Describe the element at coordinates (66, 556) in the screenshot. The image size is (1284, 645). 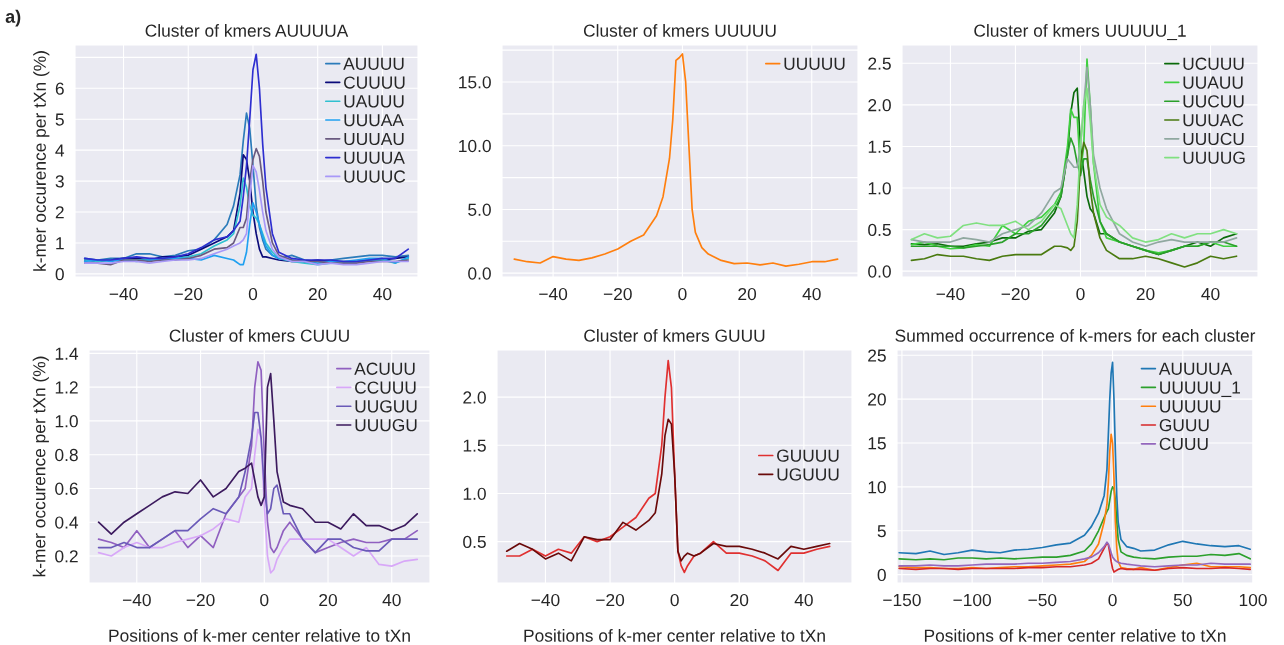
I see `y-tick-label: 0.2` at that location.